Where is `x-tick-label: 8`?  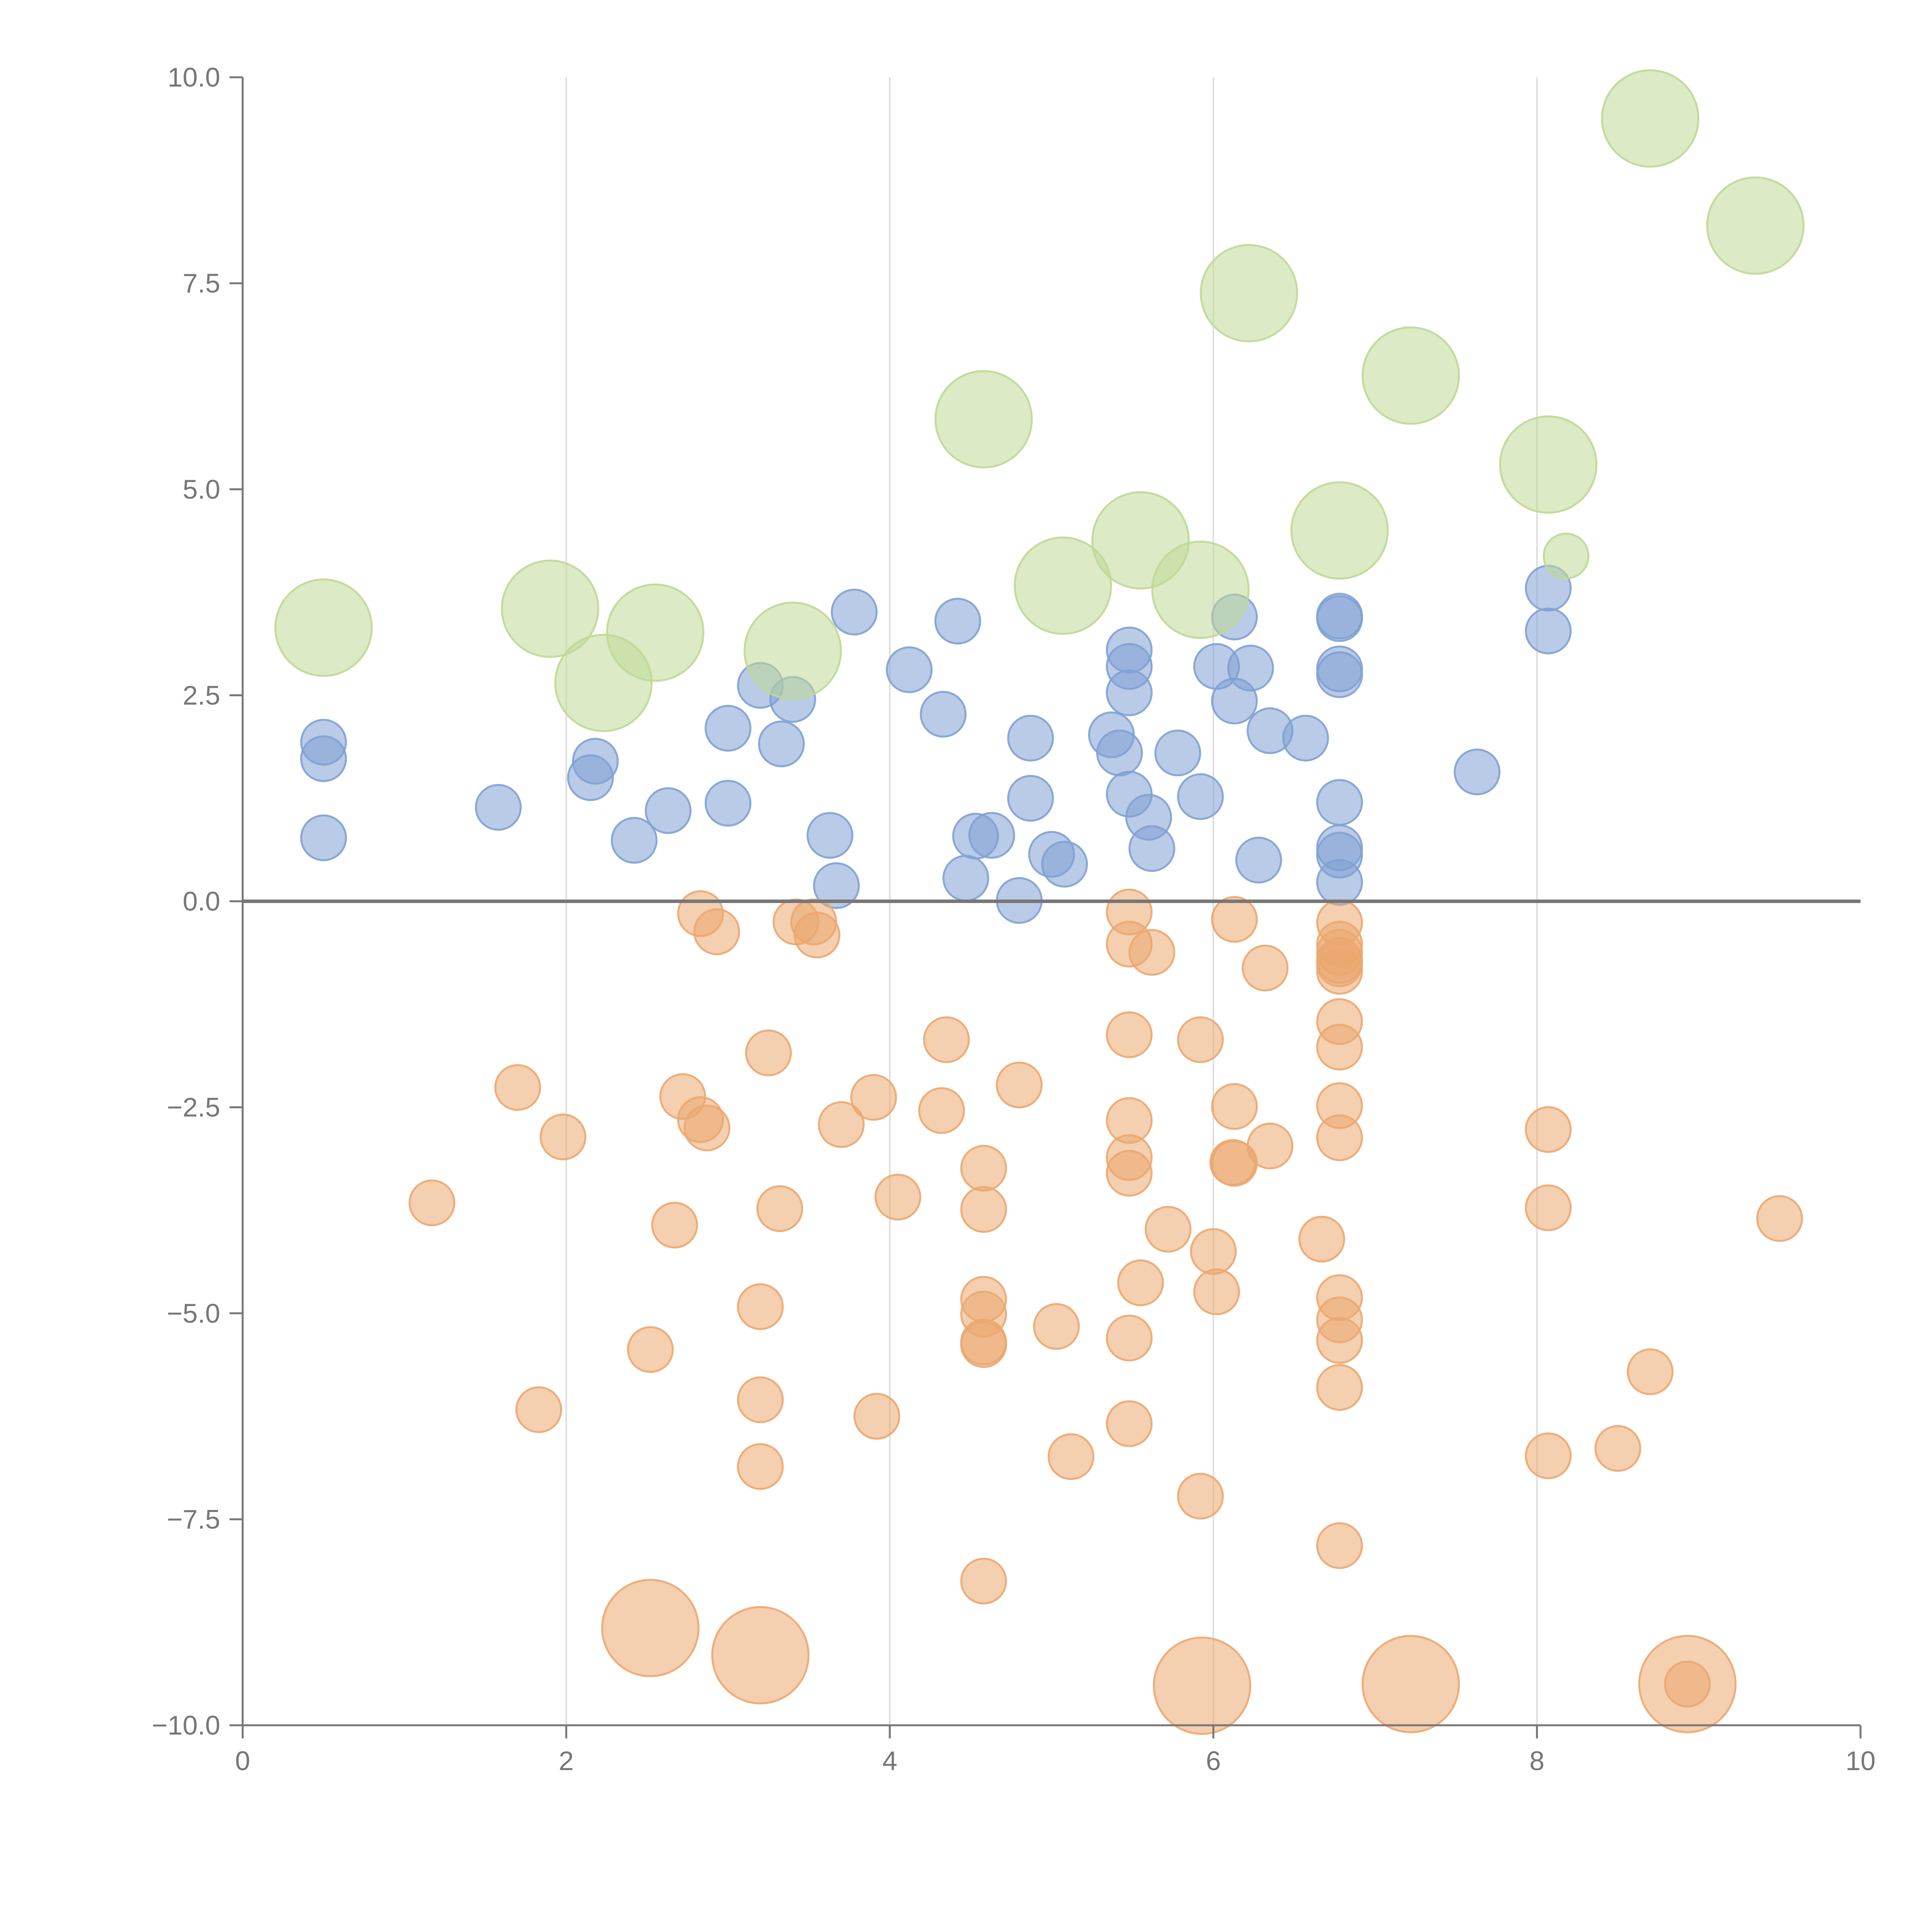 x-tick-label: 8 is located at coordinates (1537, 1761).